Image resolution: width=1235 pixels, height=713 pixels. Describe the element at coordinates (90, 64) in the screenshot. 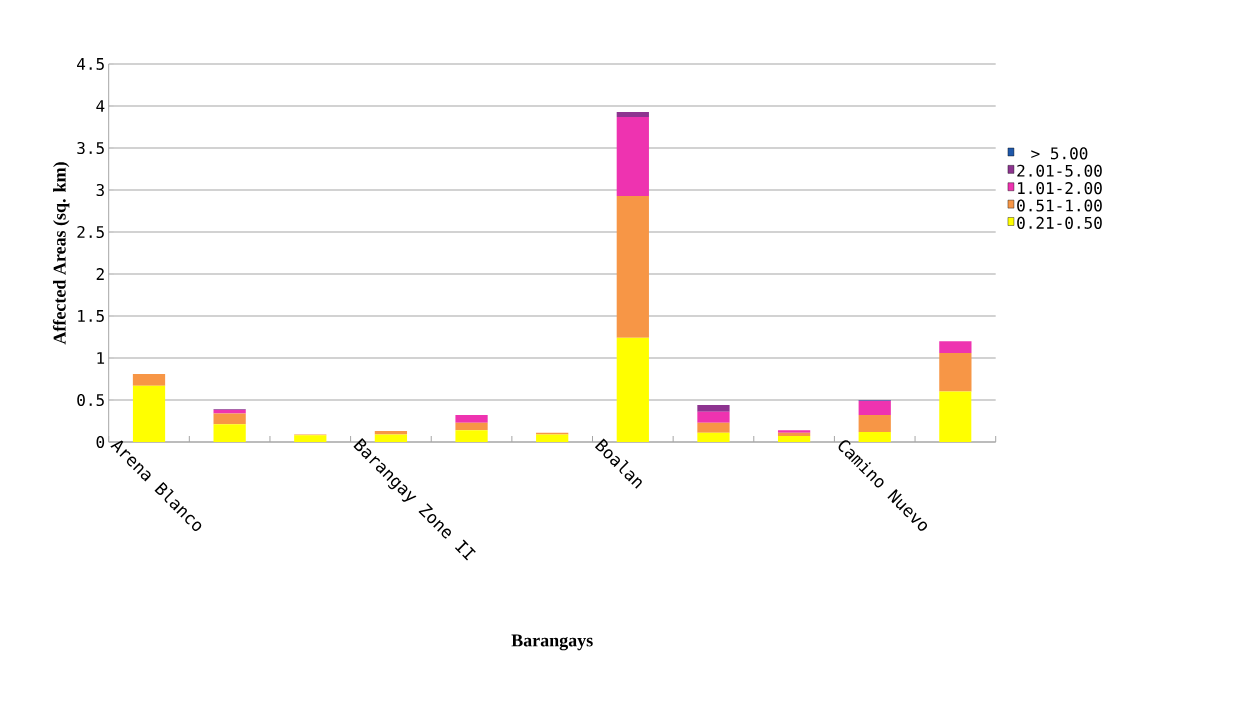

I see `y-tick-label: 4.5` at that location.